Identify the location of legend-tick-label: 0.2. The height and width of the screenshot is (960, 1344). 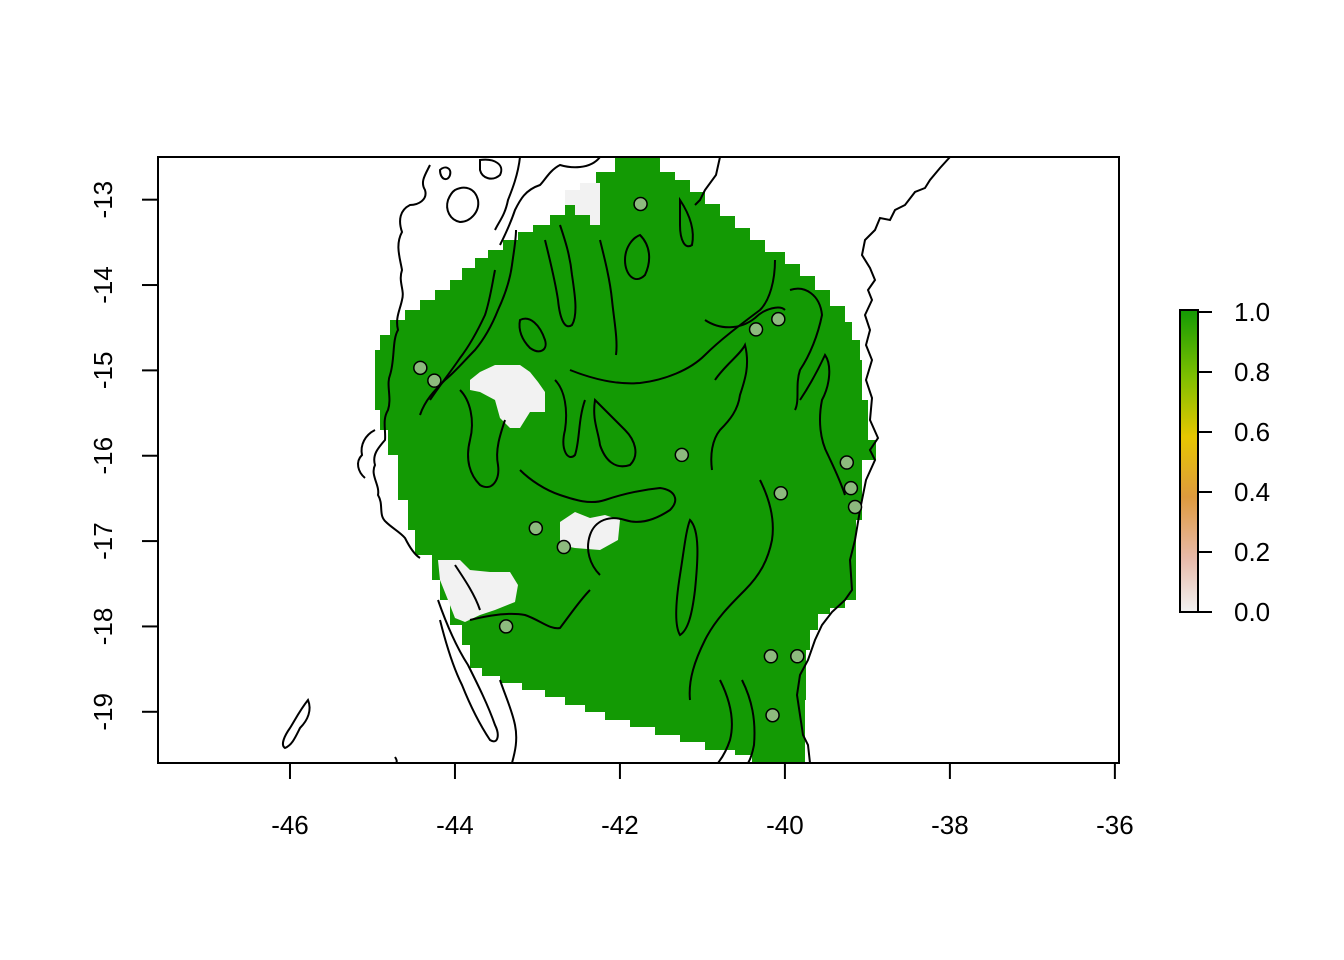
(1252, 552).